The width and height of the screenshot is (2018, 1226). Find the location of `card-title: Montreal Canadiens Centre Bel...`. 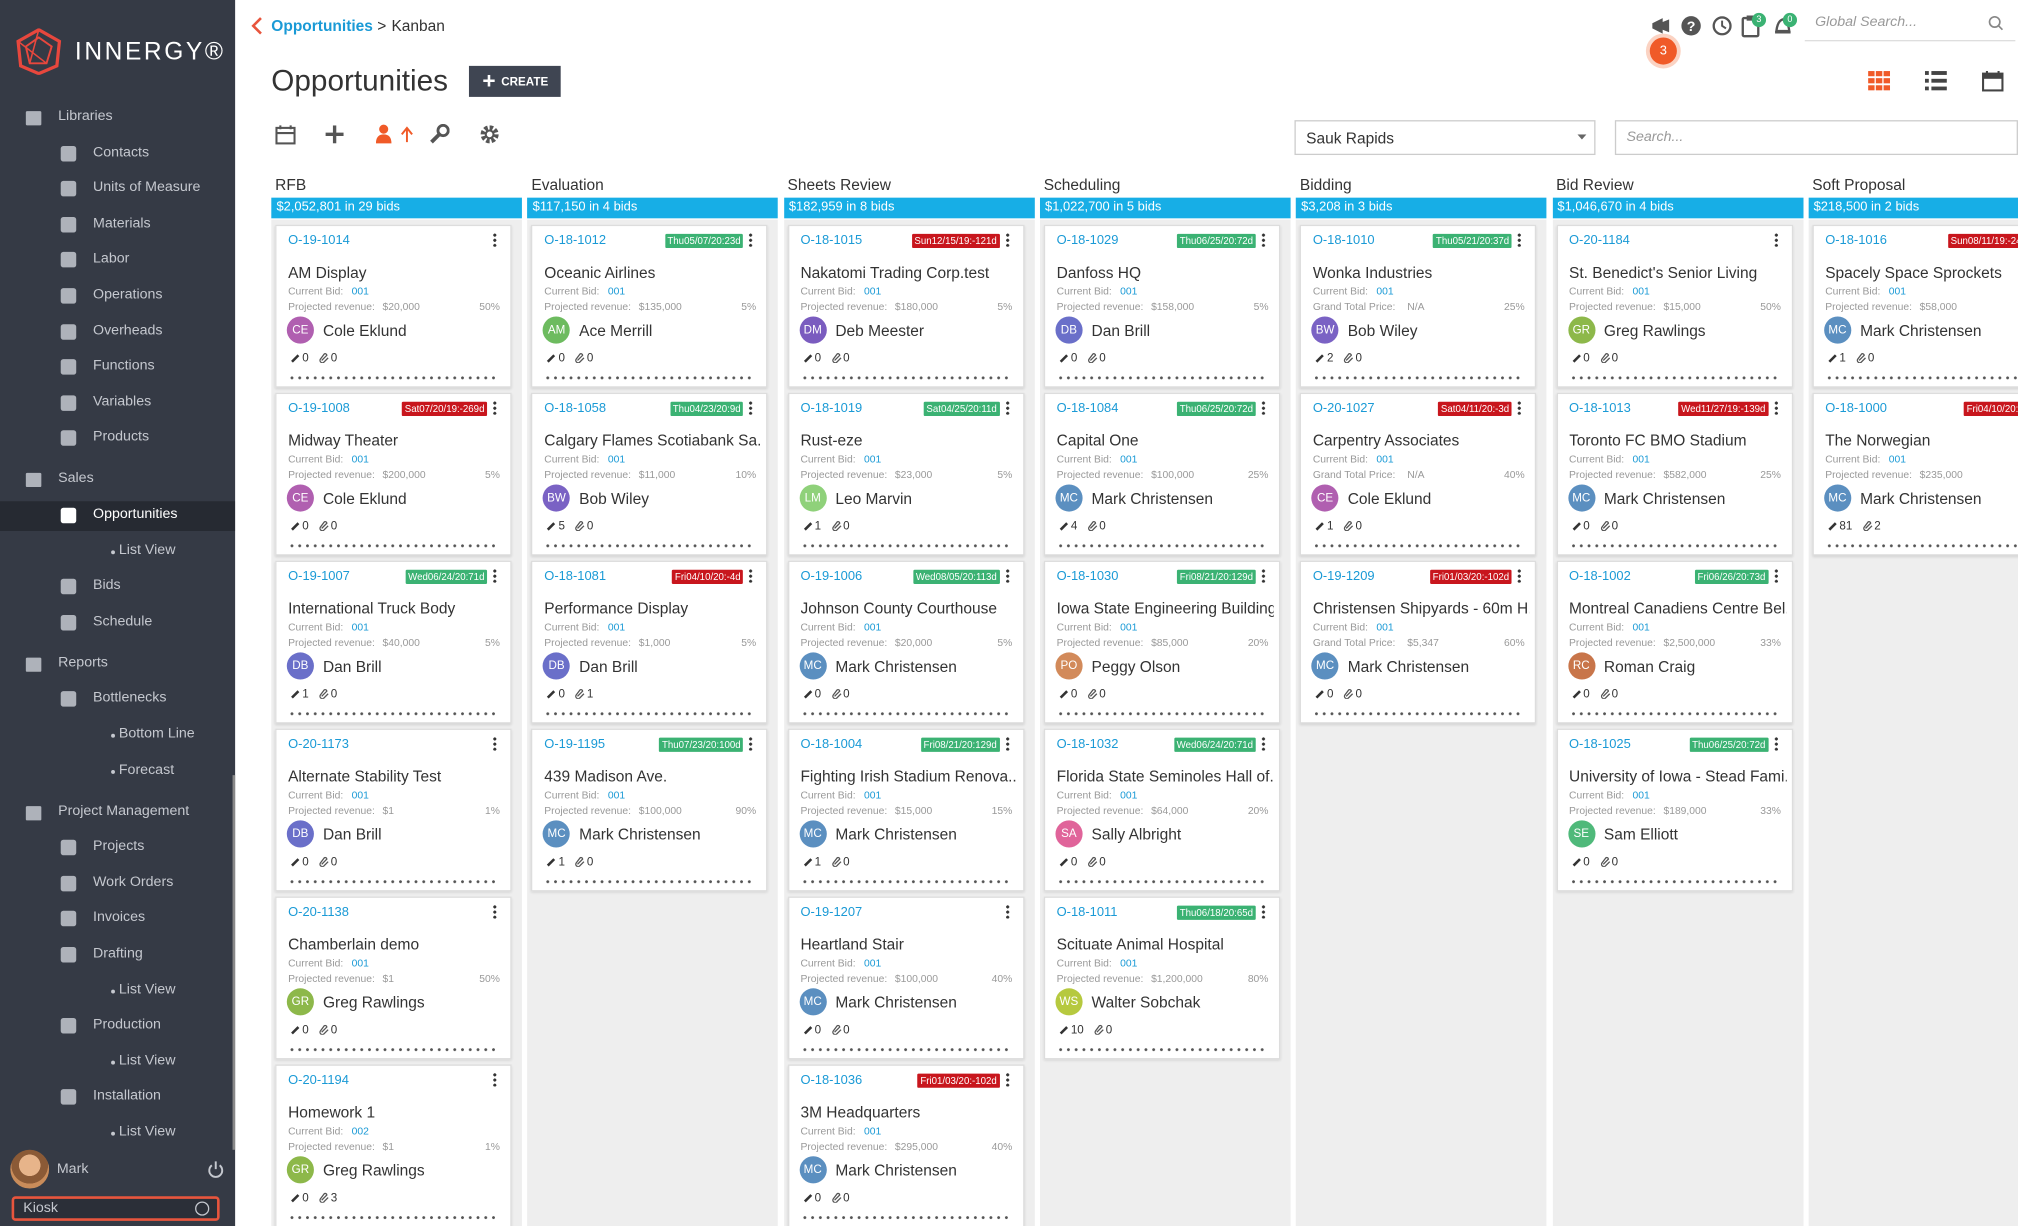

card-title: Montreal Canadiens Centre Bel... is located at coordinates (1678, 608).